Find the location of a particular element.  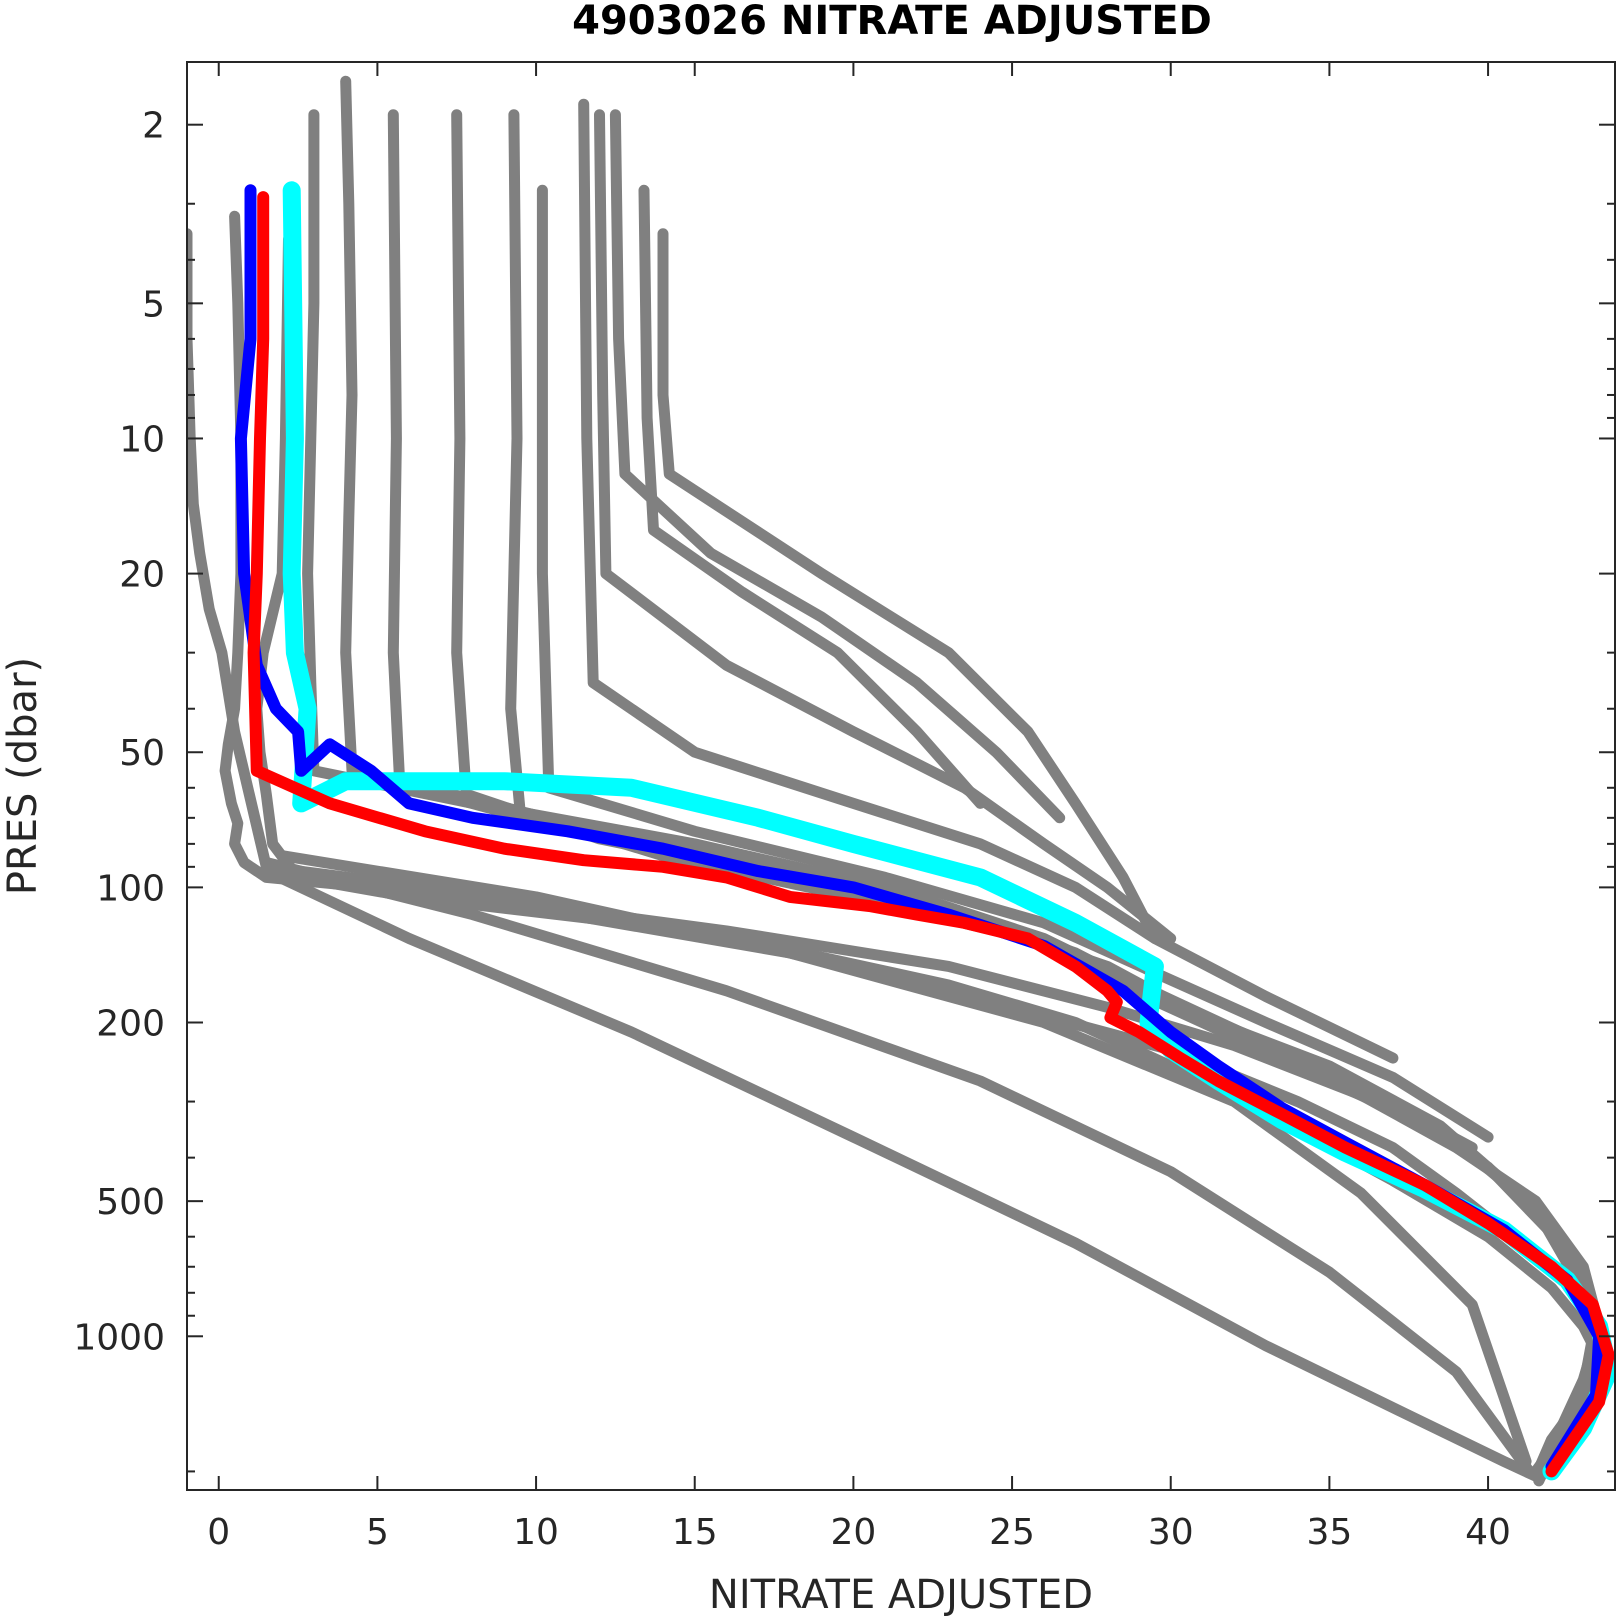

y-tick-label: 20 is located at coordinates (142, 575).